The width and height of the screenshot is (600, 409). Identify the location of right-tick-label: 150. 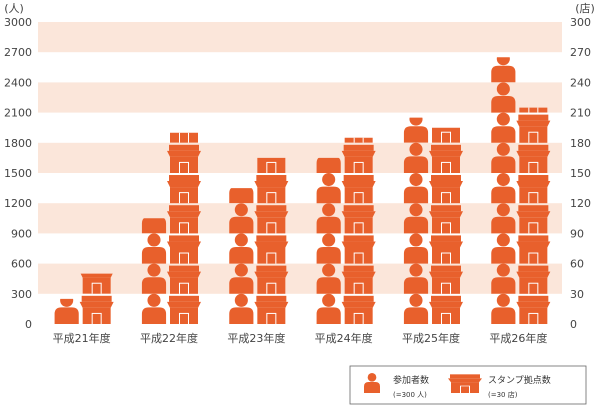
(580, 173).